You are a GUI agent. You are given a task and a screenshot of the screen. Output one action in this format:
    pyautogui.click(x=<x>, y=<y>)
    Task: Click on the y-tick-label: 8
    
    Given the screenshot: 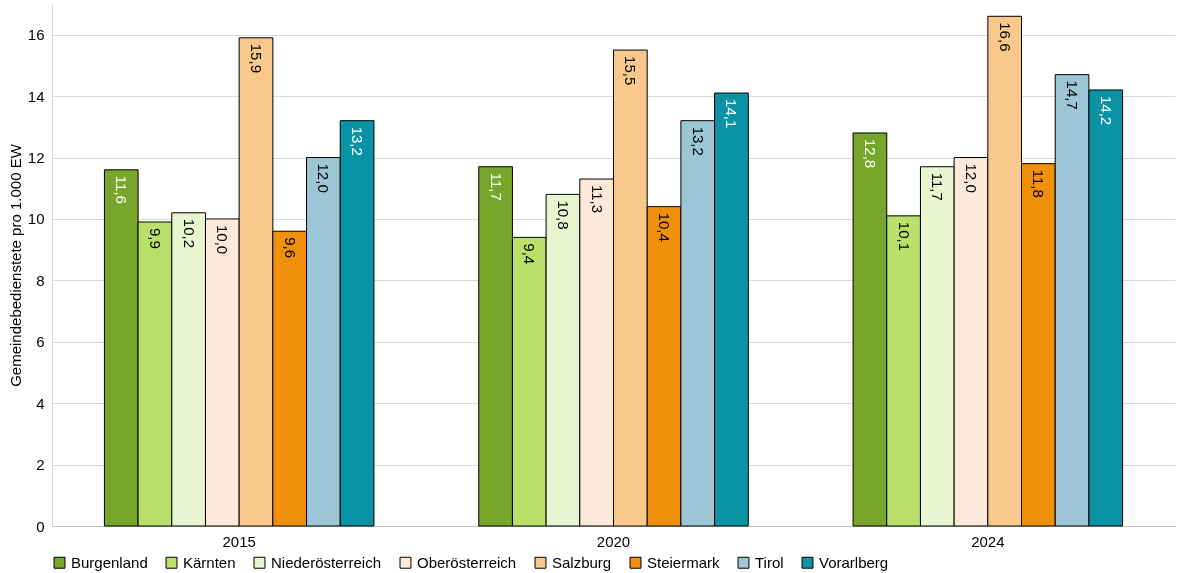 What is the action you would take?
    pyautogui.click(x=40, y=280)
    